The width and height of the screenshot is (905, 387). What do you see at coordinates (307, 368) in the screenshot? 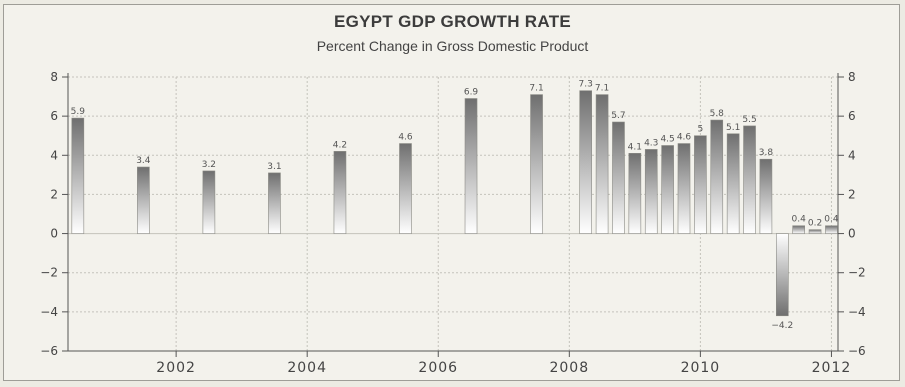
I see `x-tick-label: 2004` at bounding box center [307, 368].